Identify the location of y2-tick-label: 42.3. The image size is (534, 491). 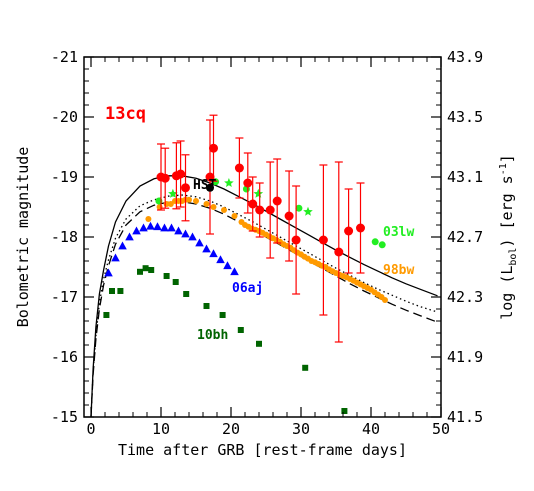
(465, 297).